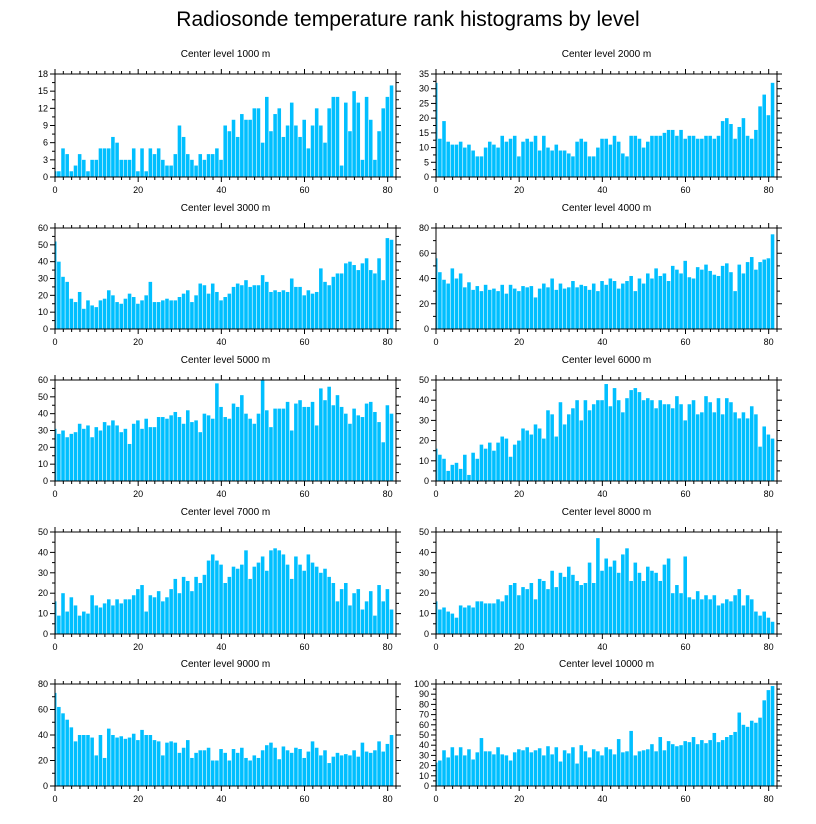 The width and height of the screenshot is (816, 824). Describe the element at coordinates (221, 494) in the screenshot. I see `x-tick-label: 40` at that location.